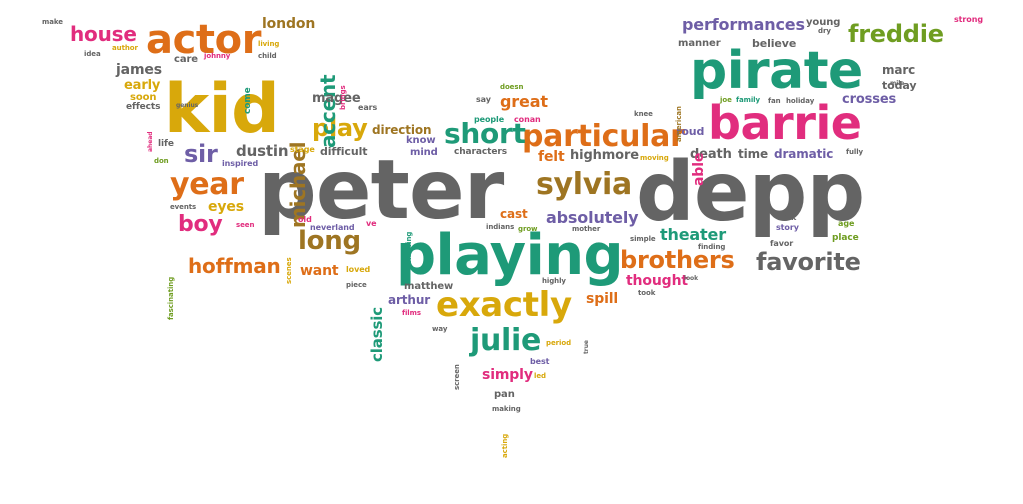 This screenshot has height=504, width=1023. I want to click on word-ahead: ahead, so click(150, 141).